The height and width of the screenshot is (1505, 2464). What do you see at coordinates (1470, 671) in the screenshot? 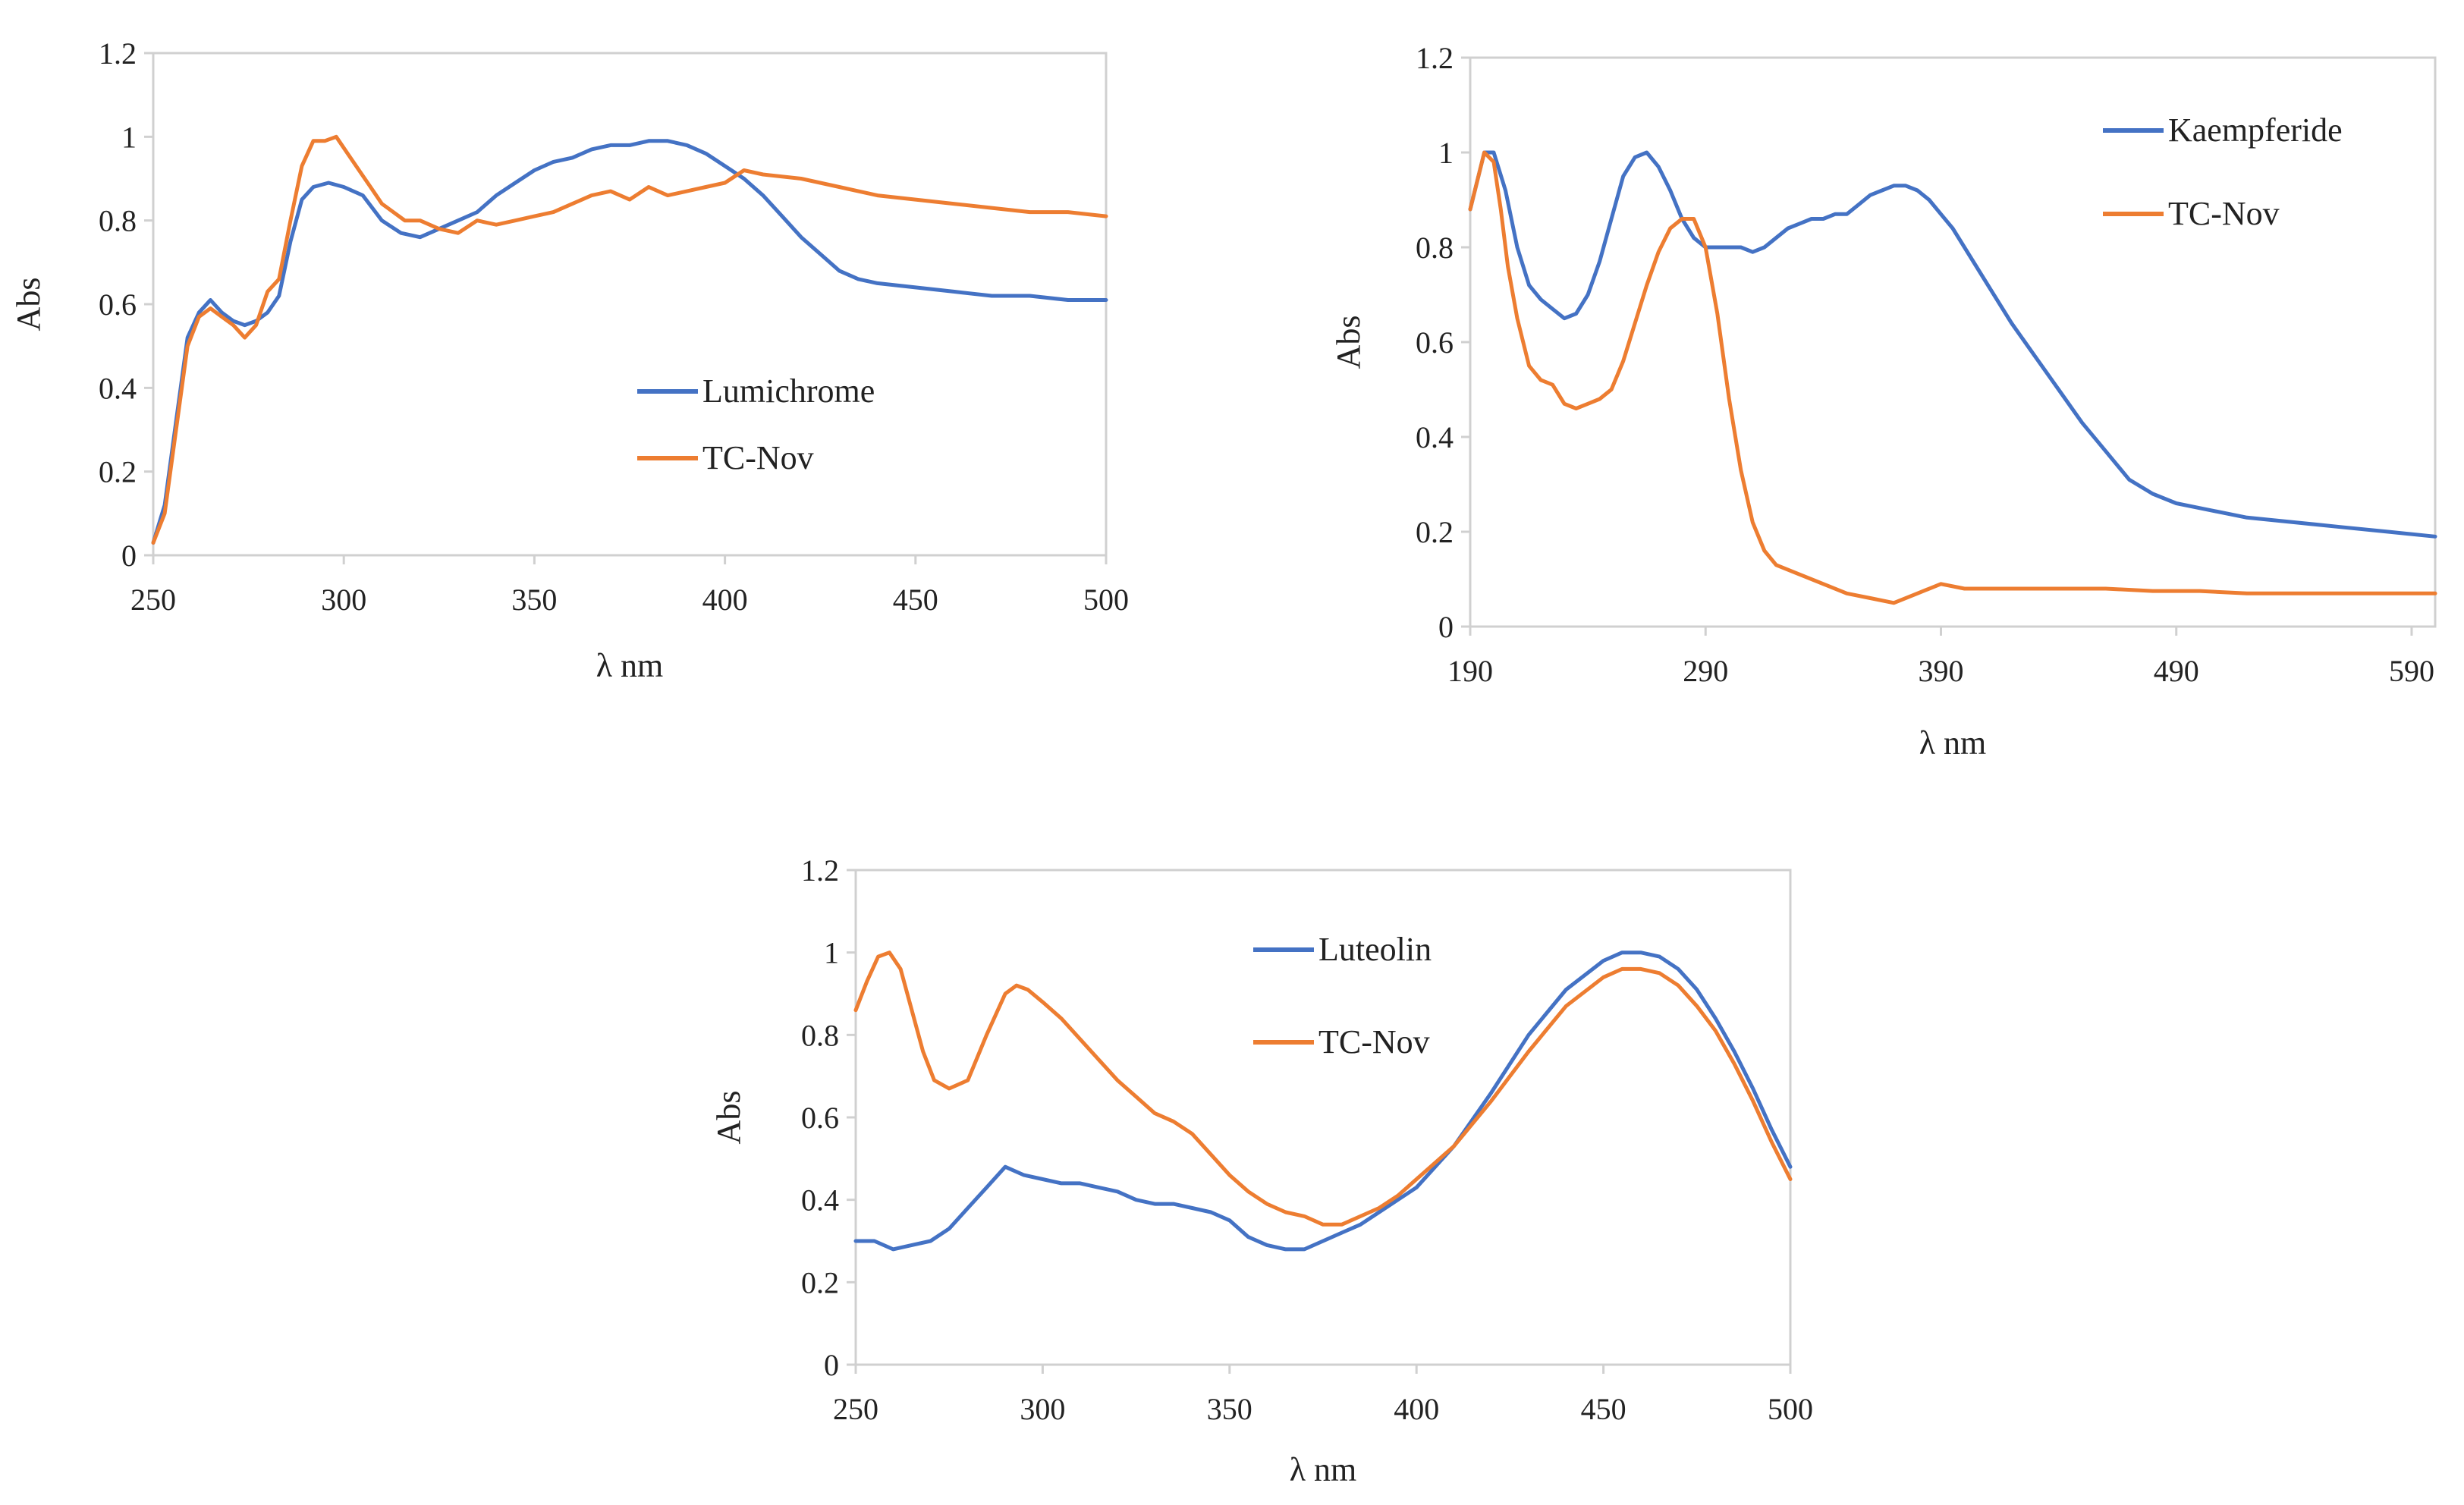
I see `x-tick-label: 190` at bounding box center [1470, 671].